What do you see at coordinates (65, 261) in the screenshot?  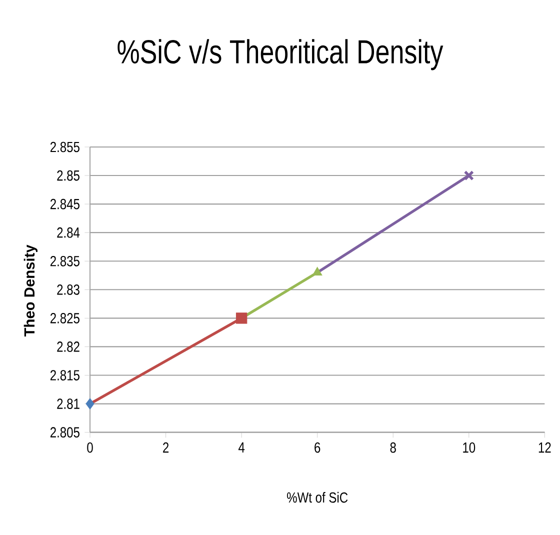 I see `y-tick-label: 2.835` at bounding box center [65, 261].